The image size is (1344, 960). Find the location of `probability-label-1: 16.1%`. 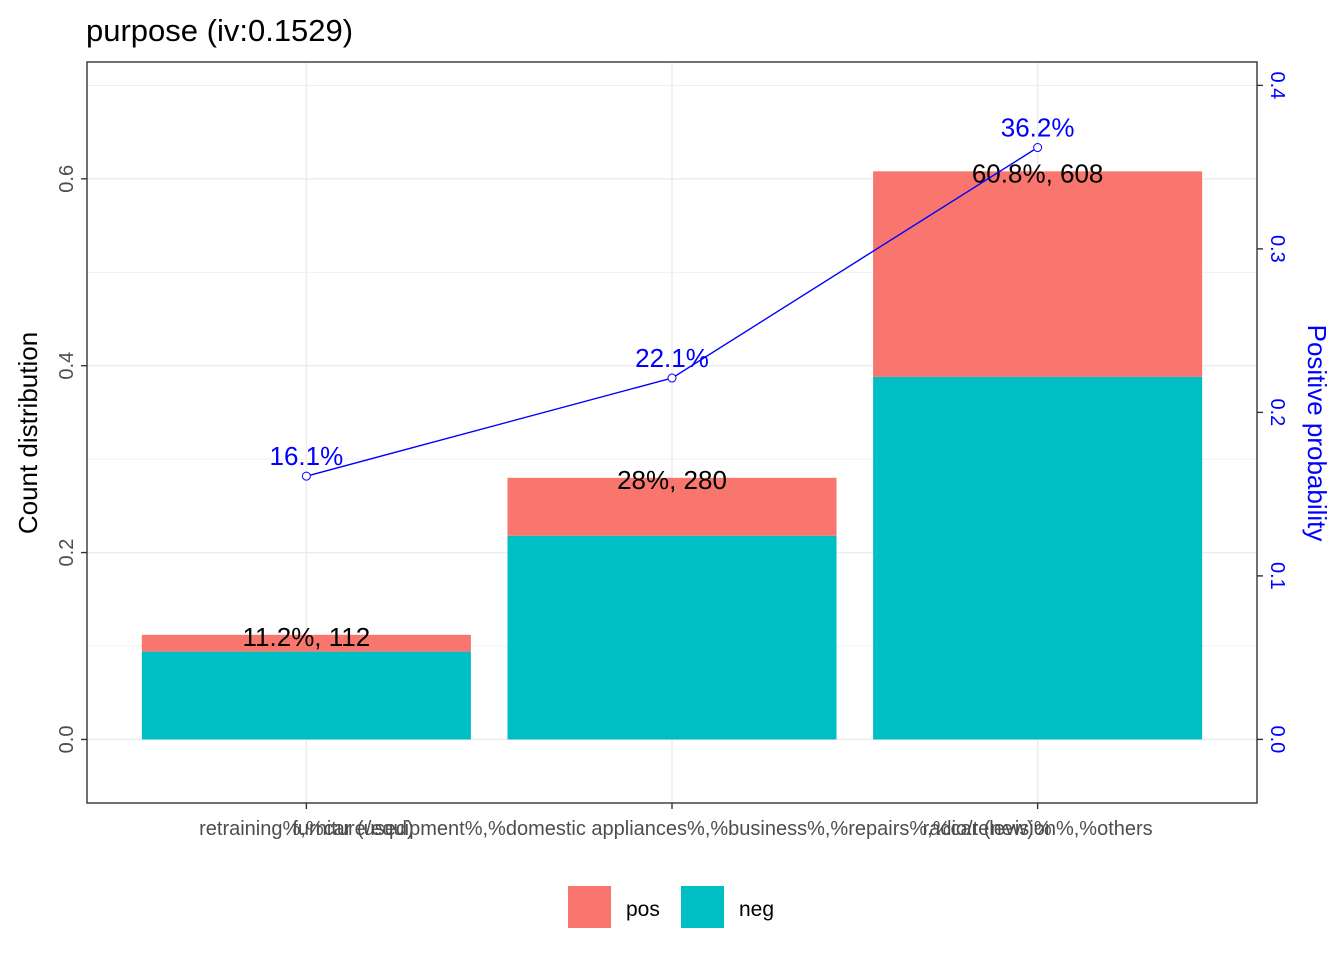

probability-label-1: 16.1% is located at coordinates (307, 456).